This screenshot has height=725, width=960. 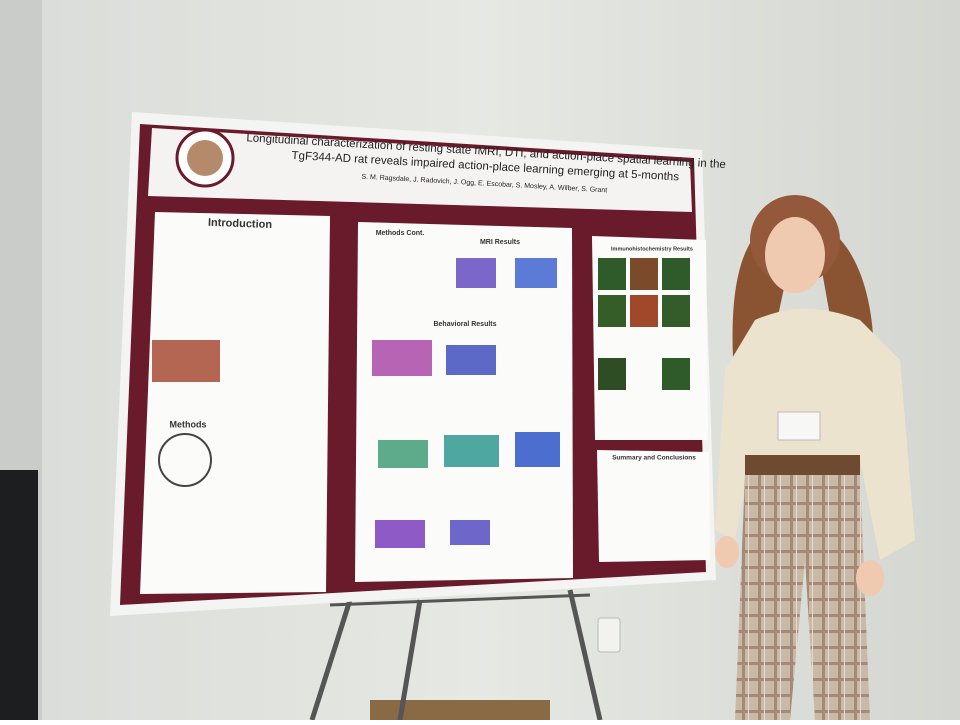 I want to click on section-header: Summary and Conclusions, so click(x=654, y=458).